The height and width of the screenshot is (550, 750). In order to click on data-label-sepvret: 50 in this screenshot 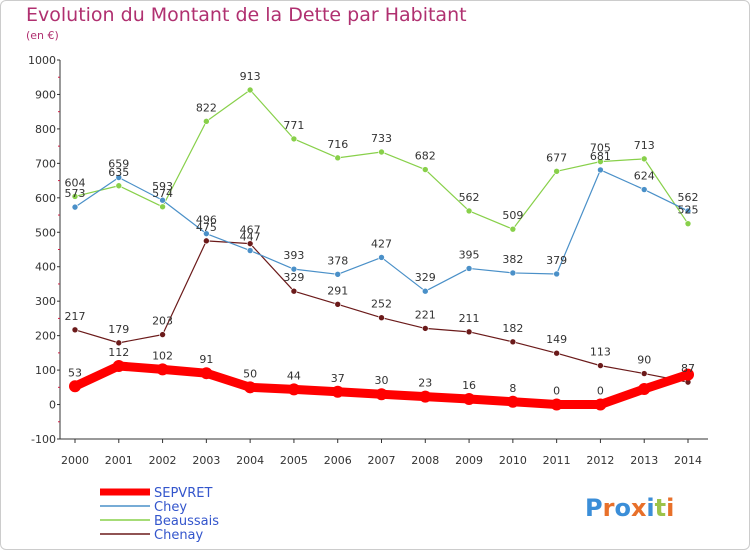, I will do `click(250, 373)`.